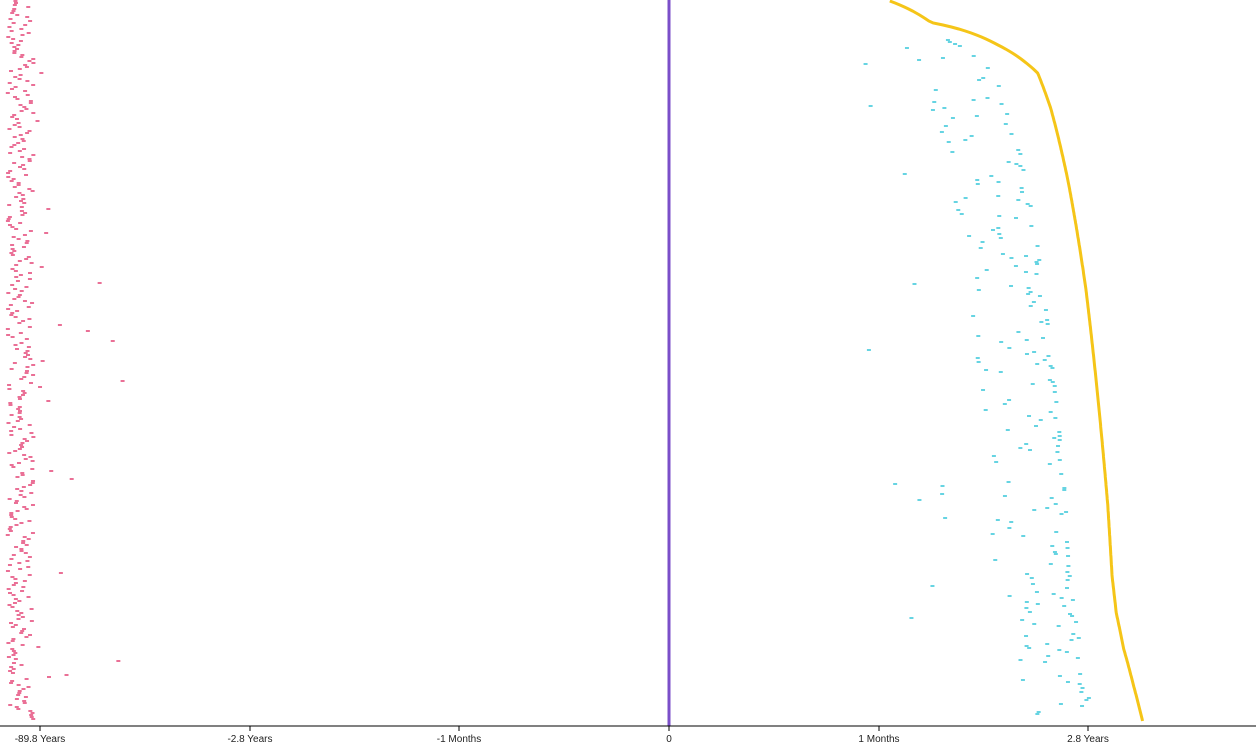 The height and width of the screenshot is (751, 1256). I want to click on before-series, so click(65, 360).